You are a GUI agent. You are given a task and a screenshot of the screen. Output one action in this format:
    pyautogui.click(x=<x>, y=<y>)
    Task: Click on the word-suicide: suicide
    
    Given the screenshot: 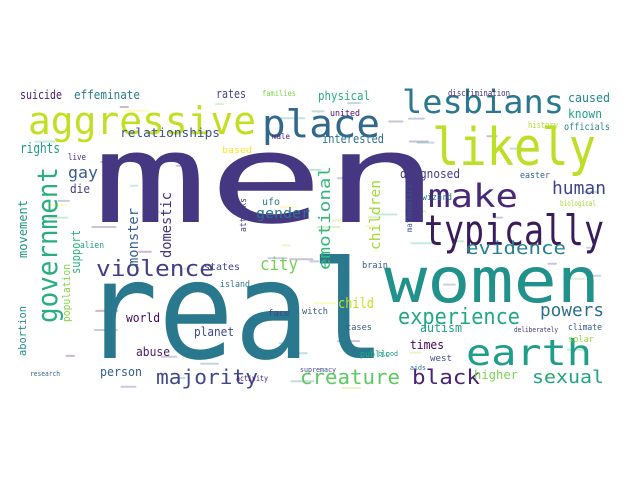 What is the action you would take?
    pyautogui.click(x=41, y=95)
    